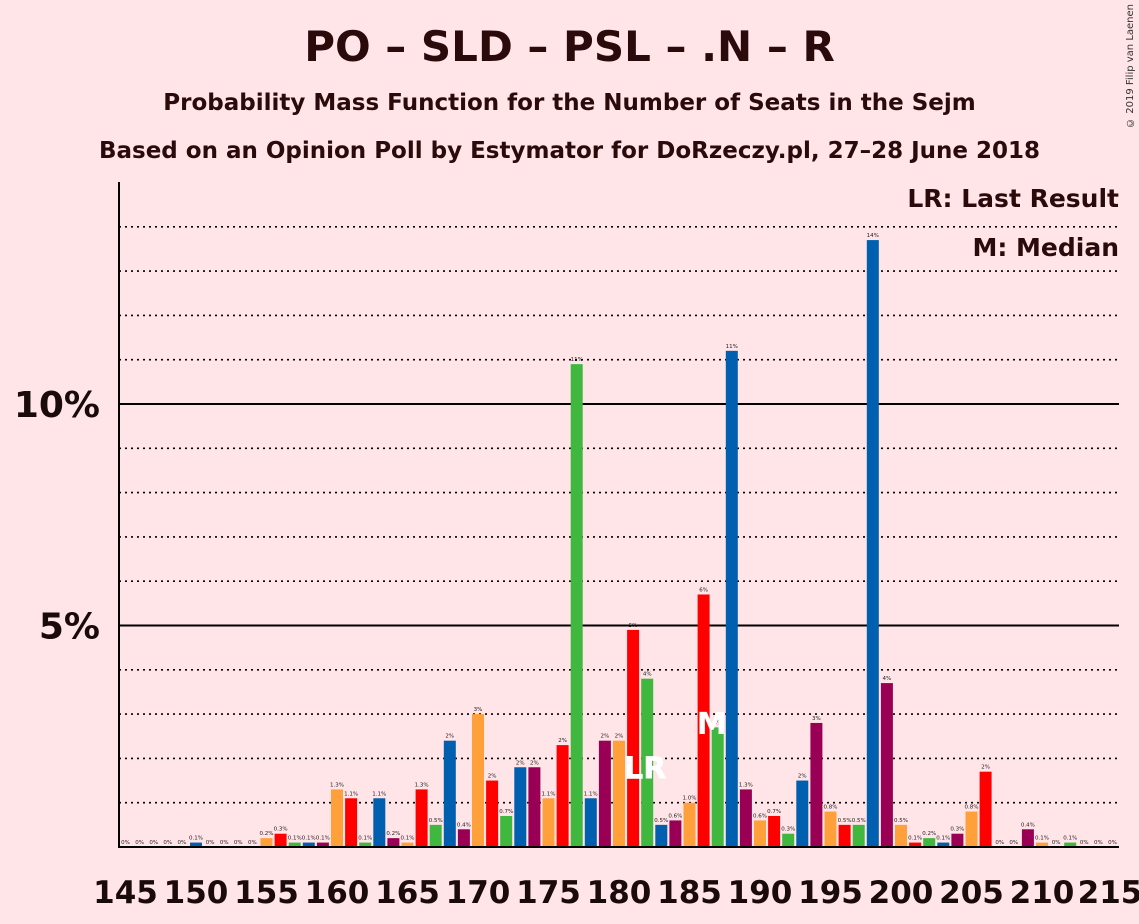 This screenshot has height=924, width=1139. What do you see at coordinates (929, 834) in the screenshot?
I see `bar-label-seat-202: 0.2%` at bounding box center [929, 834].